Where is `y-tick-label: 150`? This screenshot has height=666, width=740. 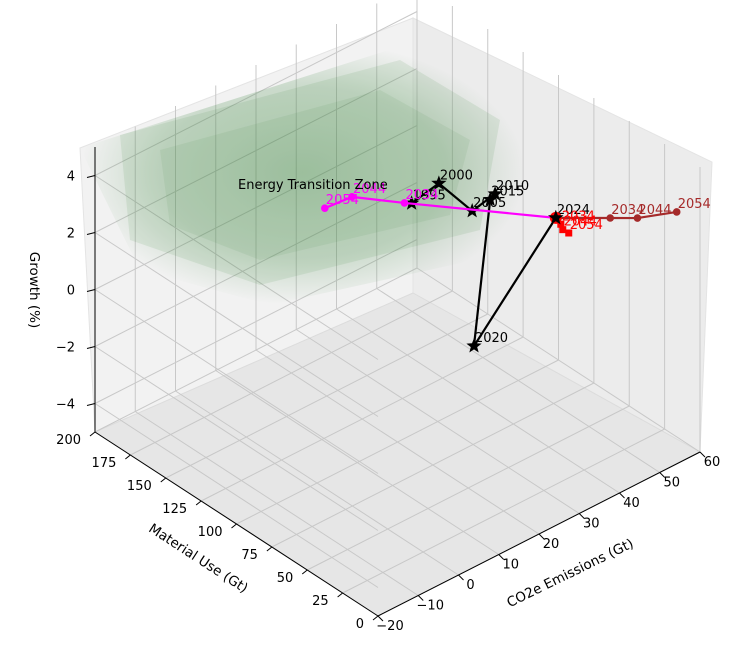 y-tick-label: 150 is located at coordinates (139, 486).